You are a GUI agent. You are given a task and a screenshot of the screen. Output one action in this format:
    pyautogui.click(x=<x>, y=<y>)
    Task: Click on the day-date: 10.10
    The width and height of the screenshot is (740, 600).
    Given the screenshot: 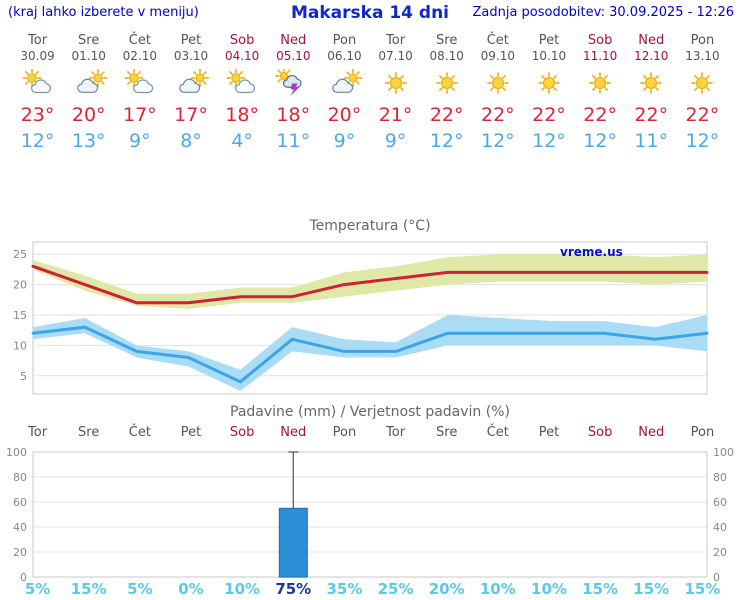 What is the action you would take?
    pyautogui.click(x=549, y=56)
    